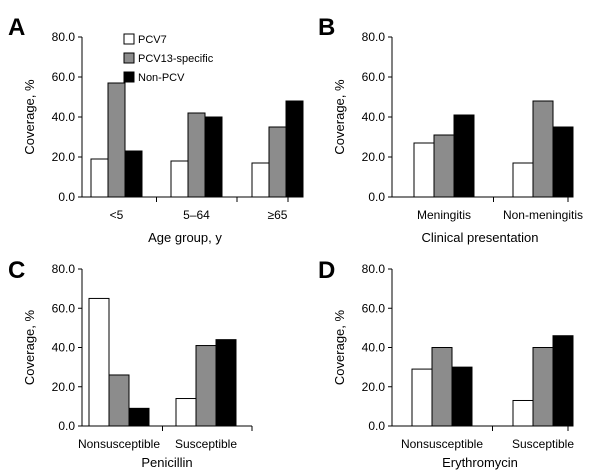 Image resolution: width=600 pixels, height=474 pixels. What do you see at coordinates (196, 215) in the screenshot?
I see `x-tick-label: 5–64` at bounding box center [196, 215].